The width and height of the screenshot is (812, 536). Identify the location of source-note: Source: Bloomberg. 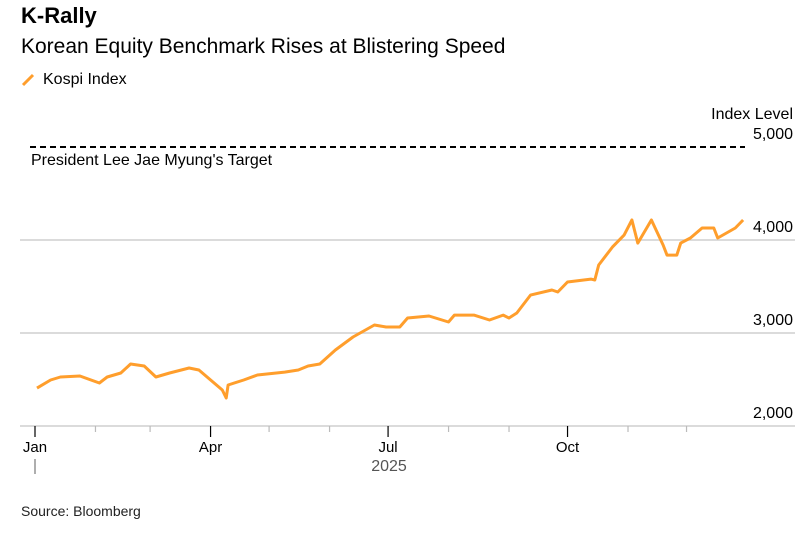
(81, 511).